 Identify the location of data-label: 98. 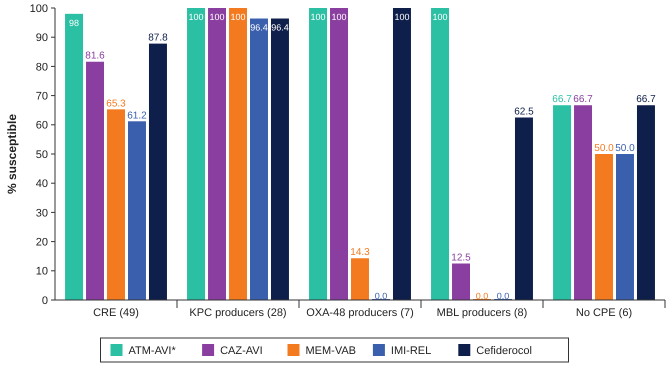
(74, 23).